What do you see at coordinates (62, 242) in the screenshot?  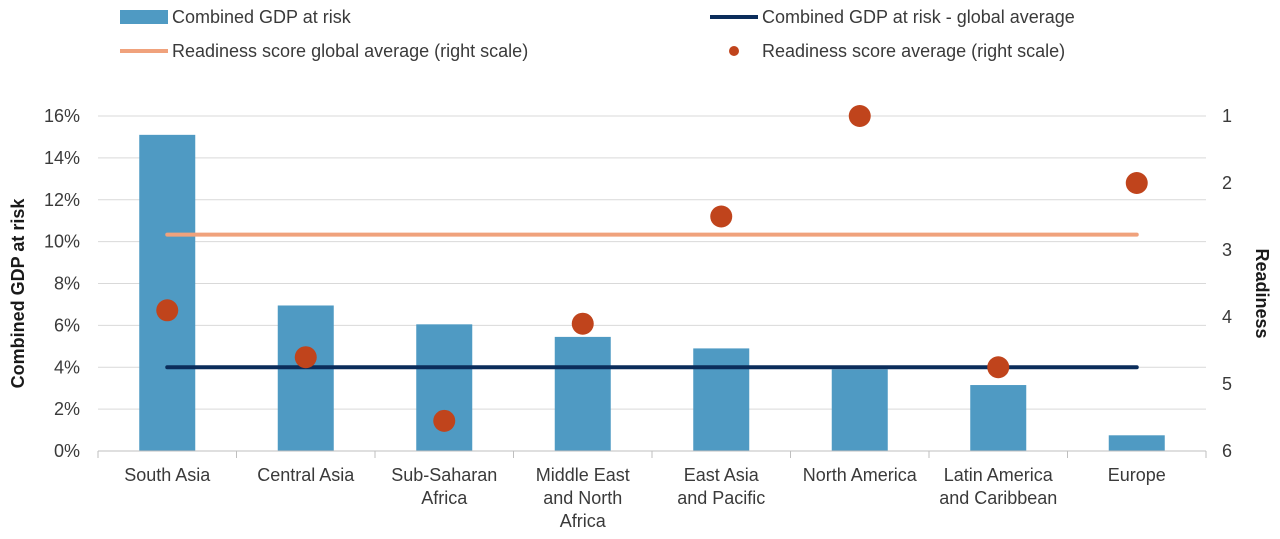 I see `y-tick-label: 10%` at bounding box center [62, 242].